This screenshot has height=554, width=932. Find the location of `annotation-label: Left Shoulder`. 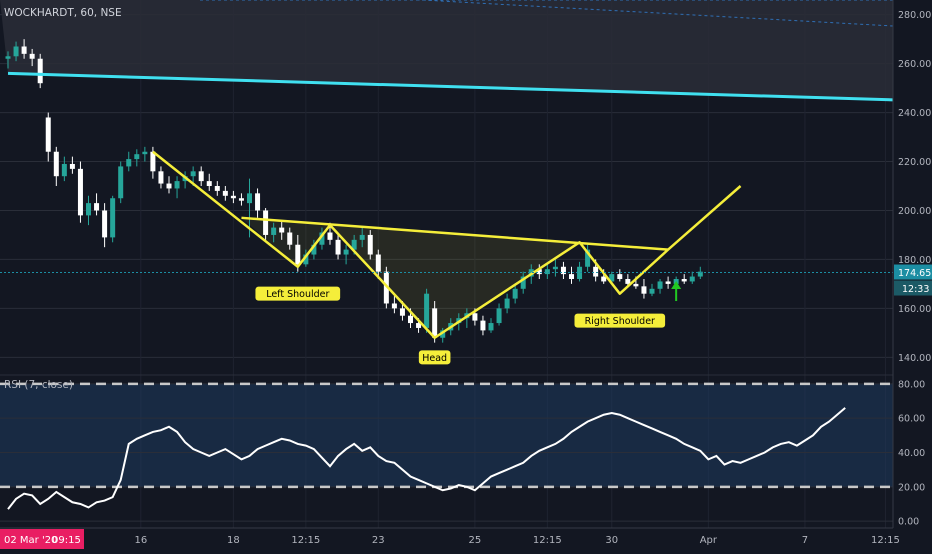

annotation-label: Left Shoulder is located at coordinates (297, 294).